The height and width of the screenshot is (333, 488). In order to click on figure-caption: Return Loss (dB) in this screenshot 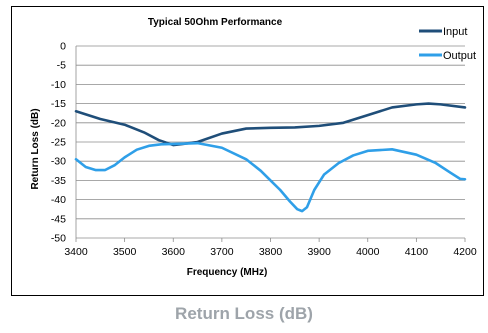, I will do `click(244, 313)`.